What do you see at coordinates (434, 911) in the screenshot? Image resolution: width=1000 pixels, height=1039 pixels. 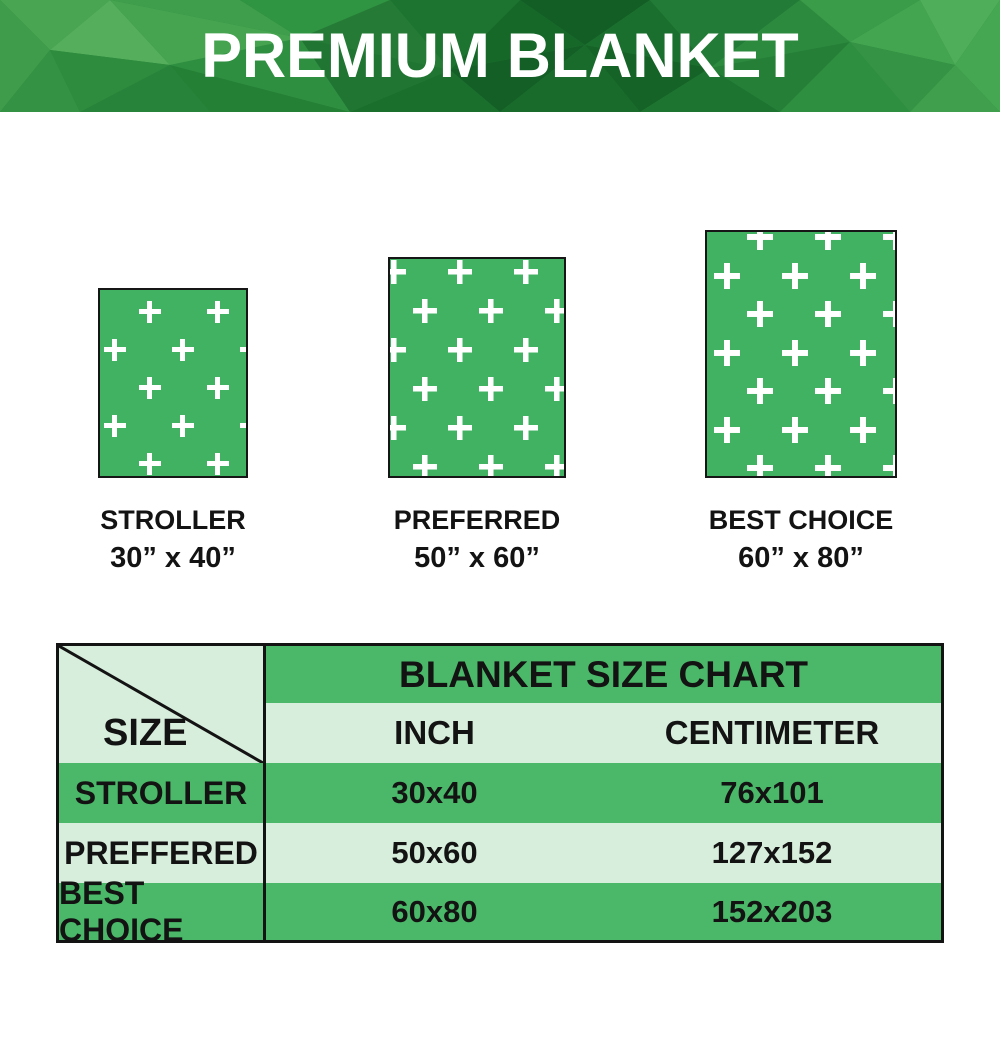 I see `cell-best-choice-inch: 60x80` at bounding box center [434, 911].